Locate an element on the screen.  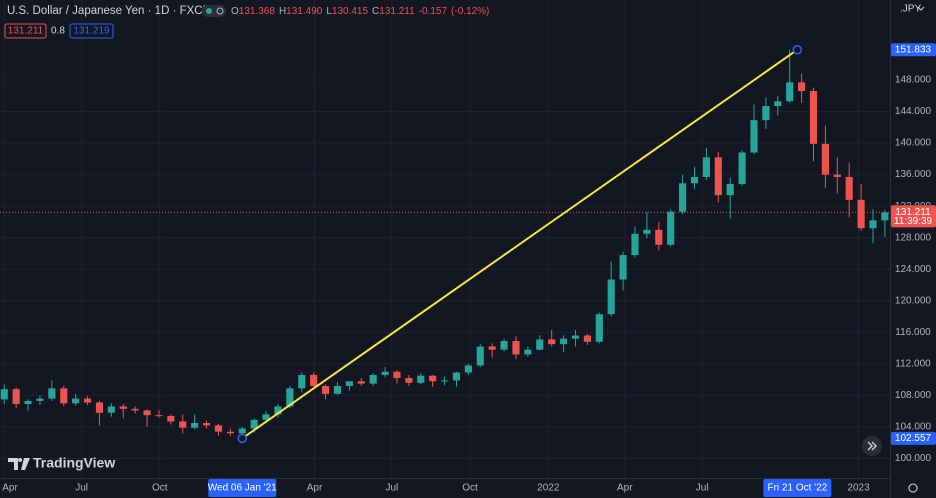
ohlc-value: 131.368 is located at coordinates (257, 11).